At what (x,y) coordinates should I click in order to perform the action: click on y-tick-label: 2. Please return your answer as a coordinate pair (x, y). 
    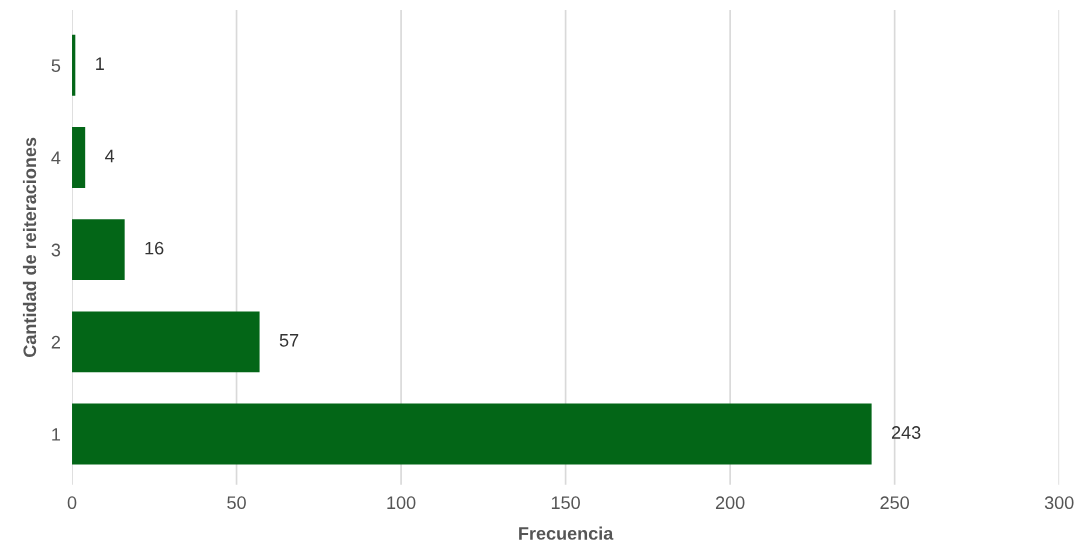
    Looking at the image, I should click on (55, 342).